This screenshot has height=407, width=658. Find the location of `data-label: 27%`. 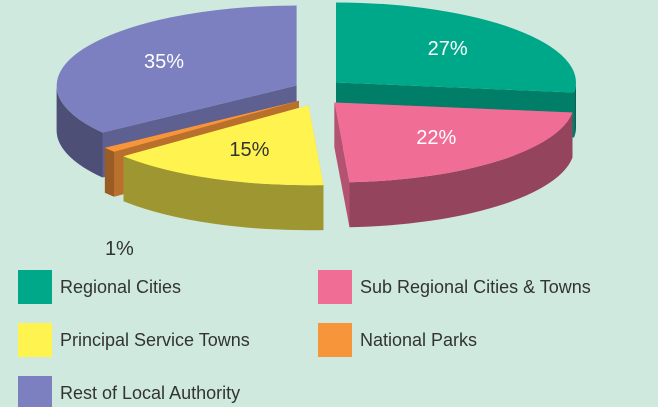

data-label: 27% is located at coordinates (448, 49).